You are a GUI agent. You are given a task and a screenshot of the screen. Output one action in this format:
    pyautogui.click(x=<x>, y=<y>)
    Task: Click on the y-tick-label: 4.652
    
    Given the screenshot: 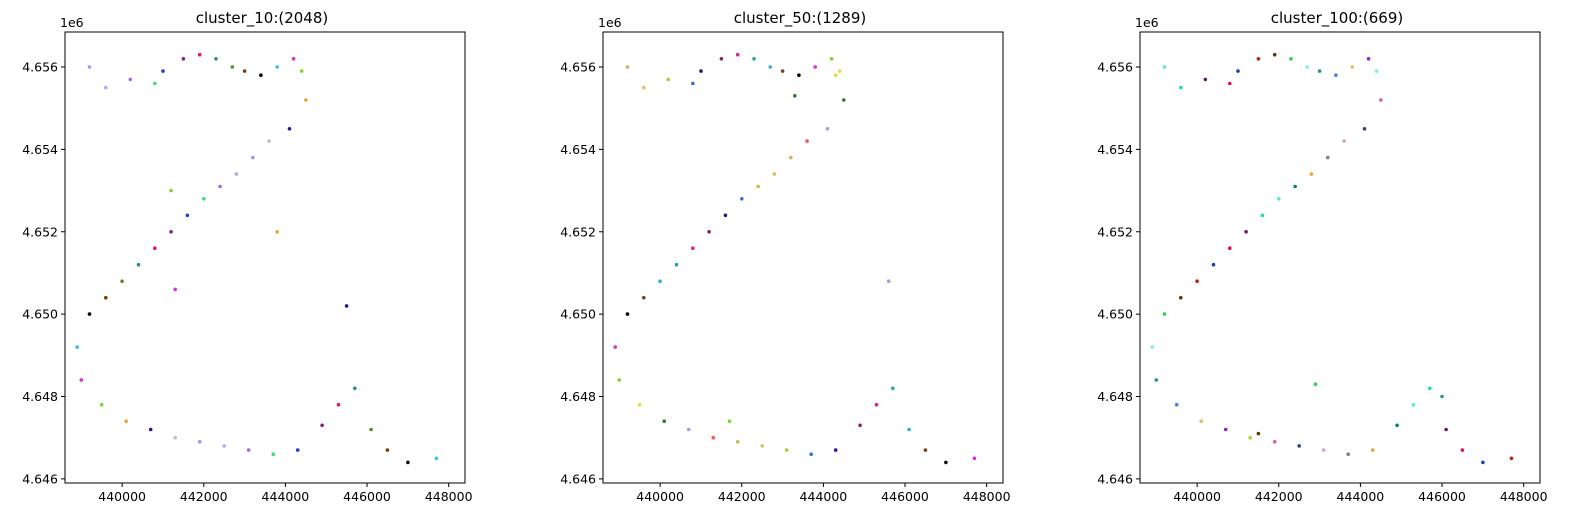 What is the action you would take?
    pyautogui.click(x=40, y=231)
    